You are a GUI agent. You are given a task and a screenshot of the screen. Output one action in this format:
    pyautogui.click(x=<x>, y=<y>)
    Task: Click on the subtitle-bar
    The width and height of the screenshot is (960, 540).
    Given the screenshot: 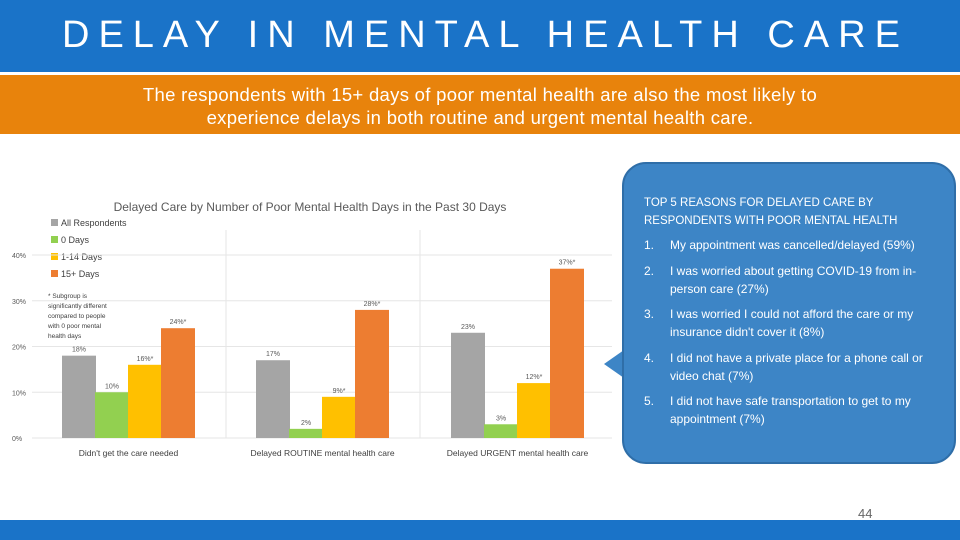 What is the action you would take?
    pyautogui.click(x=480, y=104)
    